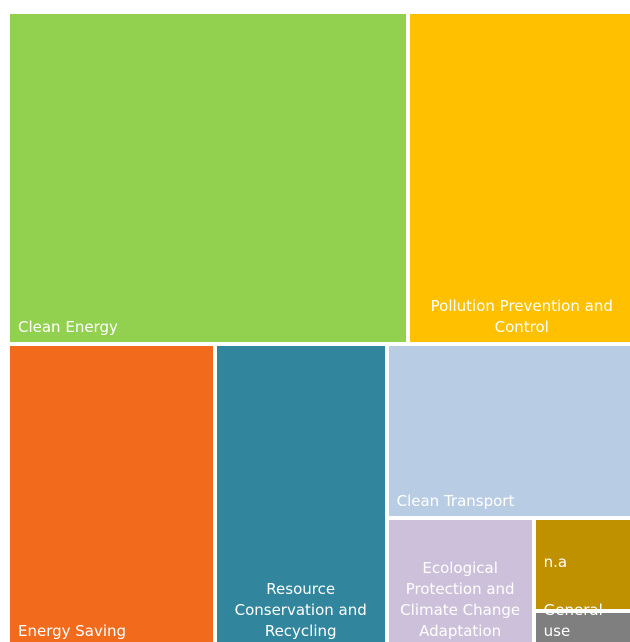 The image size is (630, 642). Describe the element at coordinates (555, 561) in the screenshot. I see `cell-label: n.a` at that location.